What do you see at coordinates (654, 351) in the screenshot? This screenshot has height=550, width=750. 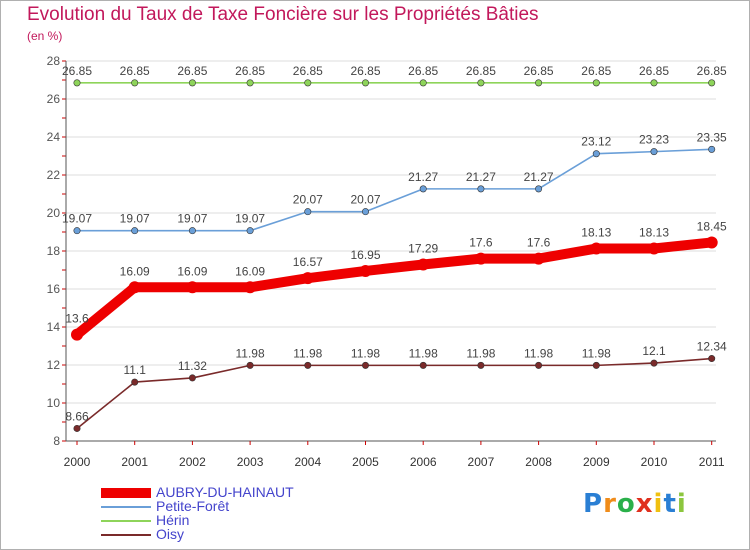 I see `data-label: 12.1` at bounding box center [654, 351].